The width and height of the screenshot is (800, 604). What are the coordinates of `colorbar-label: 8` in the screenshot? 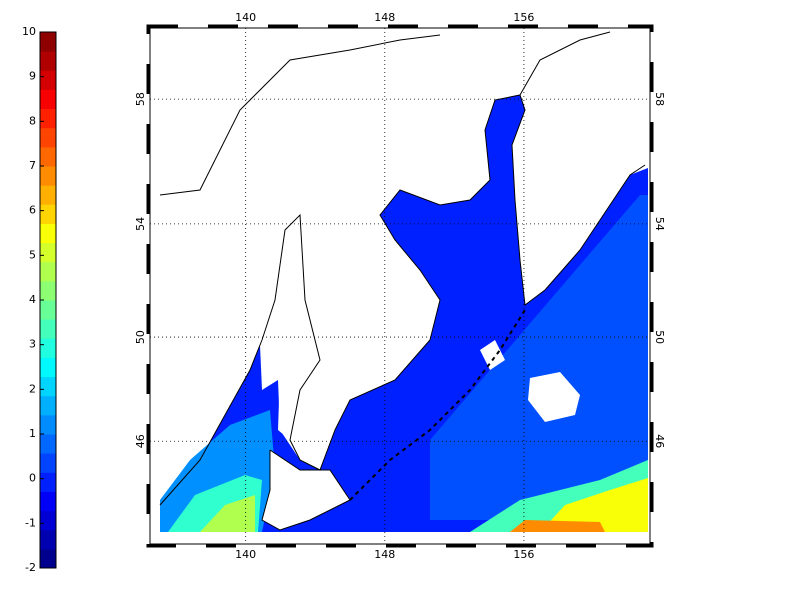 It's located at (32, 120).